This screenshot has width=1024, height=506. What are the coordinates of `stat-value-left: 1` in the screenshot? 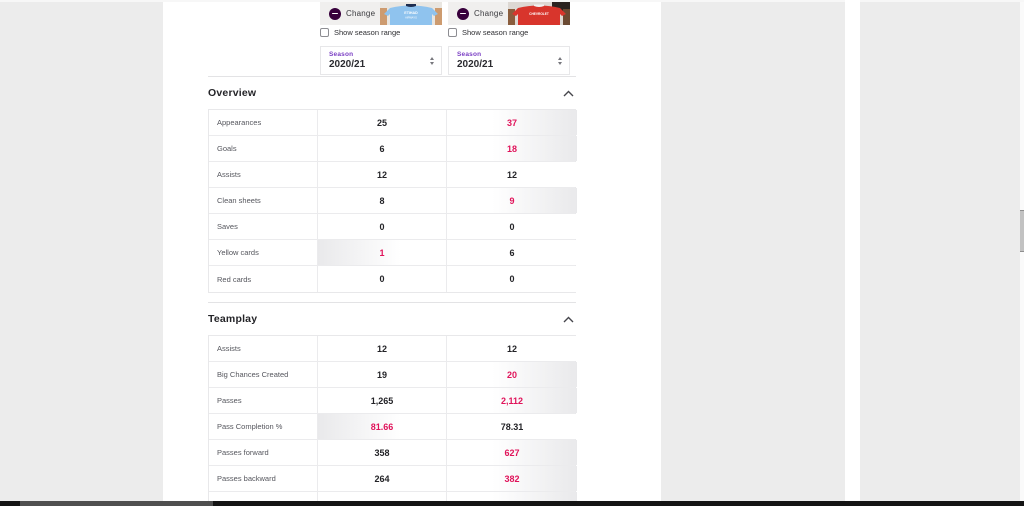 It's located at (382, 252).